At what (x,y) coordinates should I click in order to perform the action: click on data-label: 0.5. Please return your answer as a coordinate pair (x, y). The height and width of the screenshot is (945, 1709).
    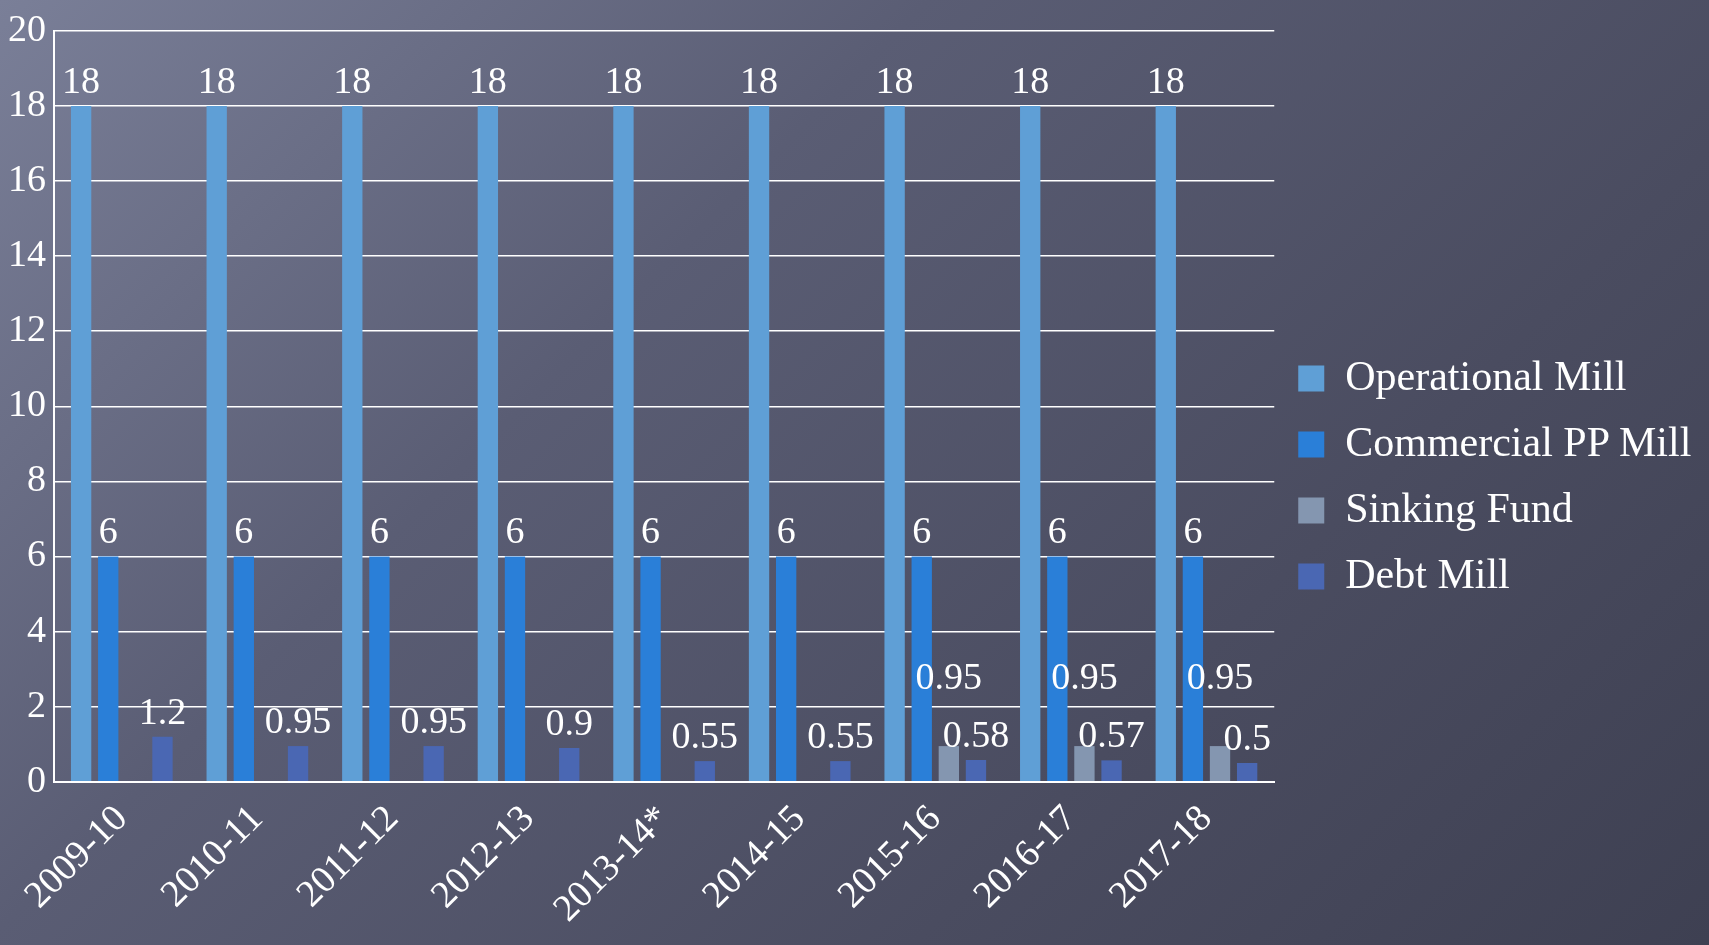
    Looking at the image, I should click on (1247, 736).